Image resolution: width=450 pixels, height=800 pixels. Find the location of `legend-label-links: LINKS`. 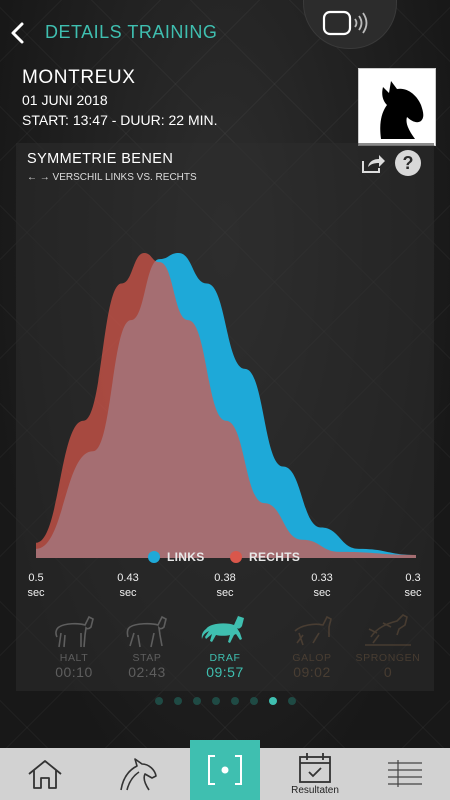

legend-label-links: LINKS is located at coordinates (186, 557).